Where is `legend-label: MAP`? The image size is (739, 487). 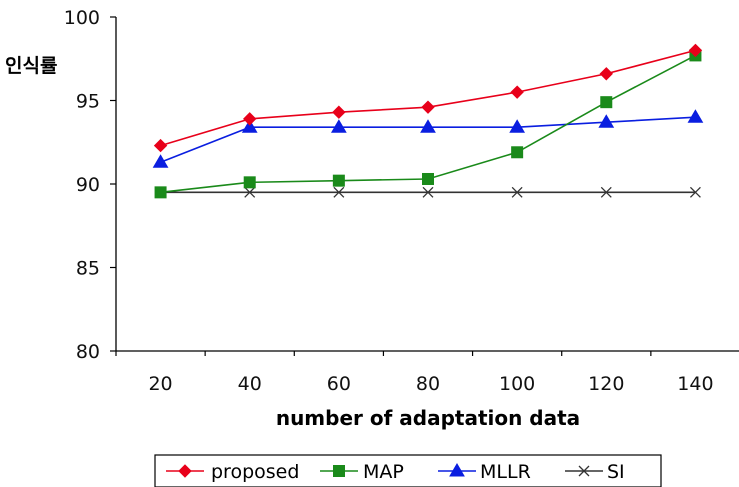
legend-label: MAP is located at coordinates (383, 472).